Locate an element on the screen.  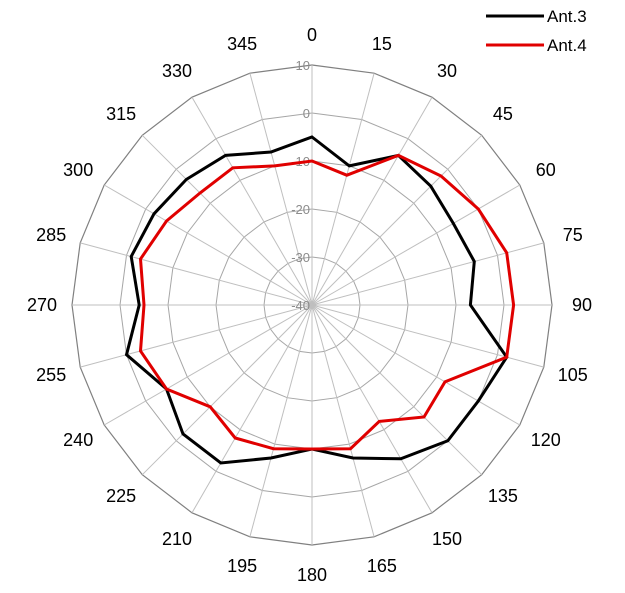
radial-tick-label: 10 is located at coordinates (303, 65).